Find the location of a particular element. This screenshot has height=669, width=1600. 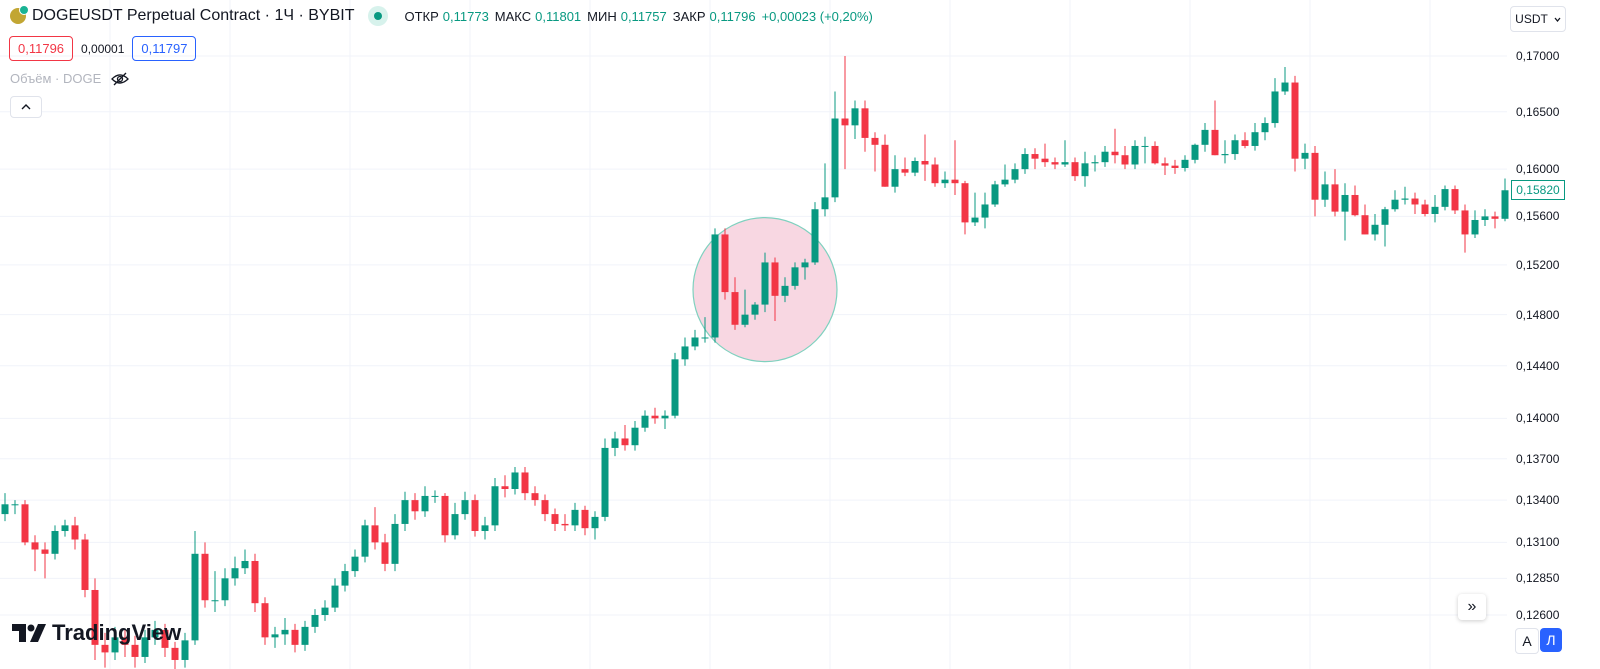

auto-scale-button: A is located at coordinates (1527, 641).